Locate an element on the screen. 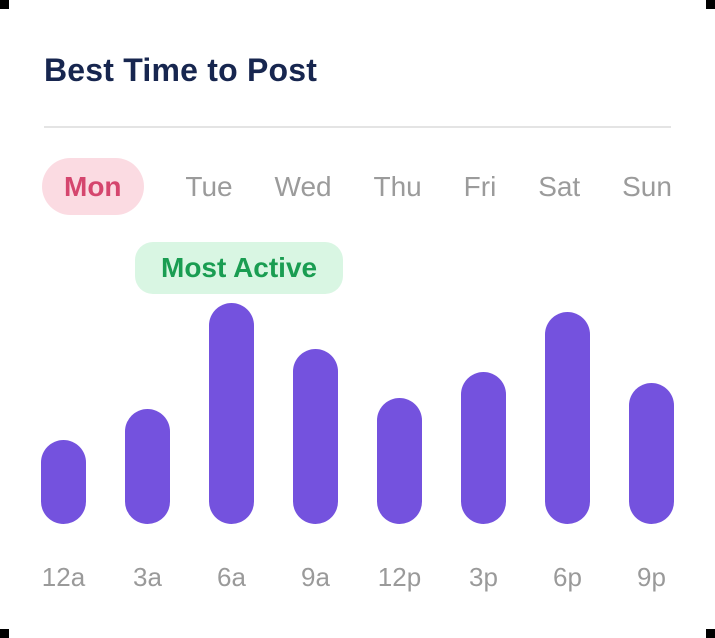 This screenshot has width=715, height=638. bar-3a is located at coordinates (147, 466).